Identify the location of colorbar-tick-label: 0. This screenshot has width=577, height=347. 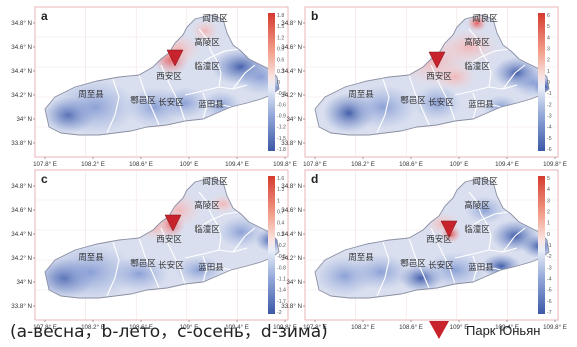
(278, 83).